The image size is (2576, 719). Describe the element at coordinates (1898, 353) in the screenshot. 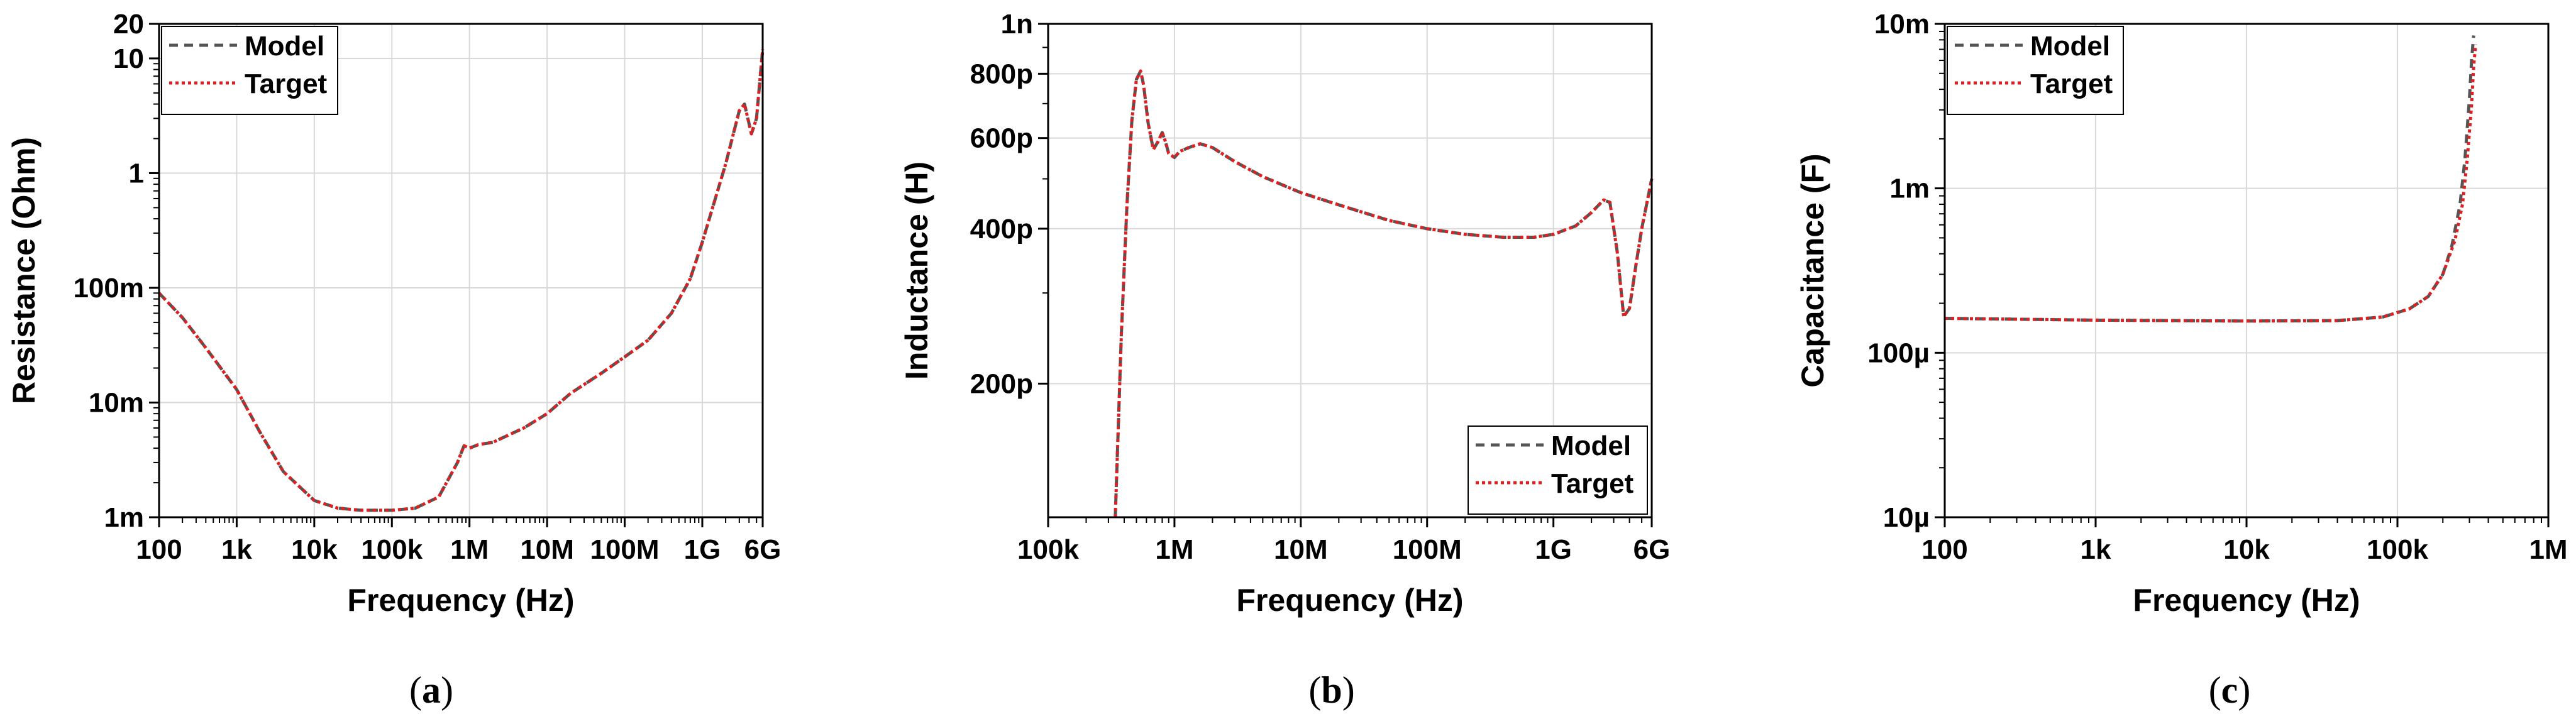

I see `y-tick-label: 100µ` at that location.